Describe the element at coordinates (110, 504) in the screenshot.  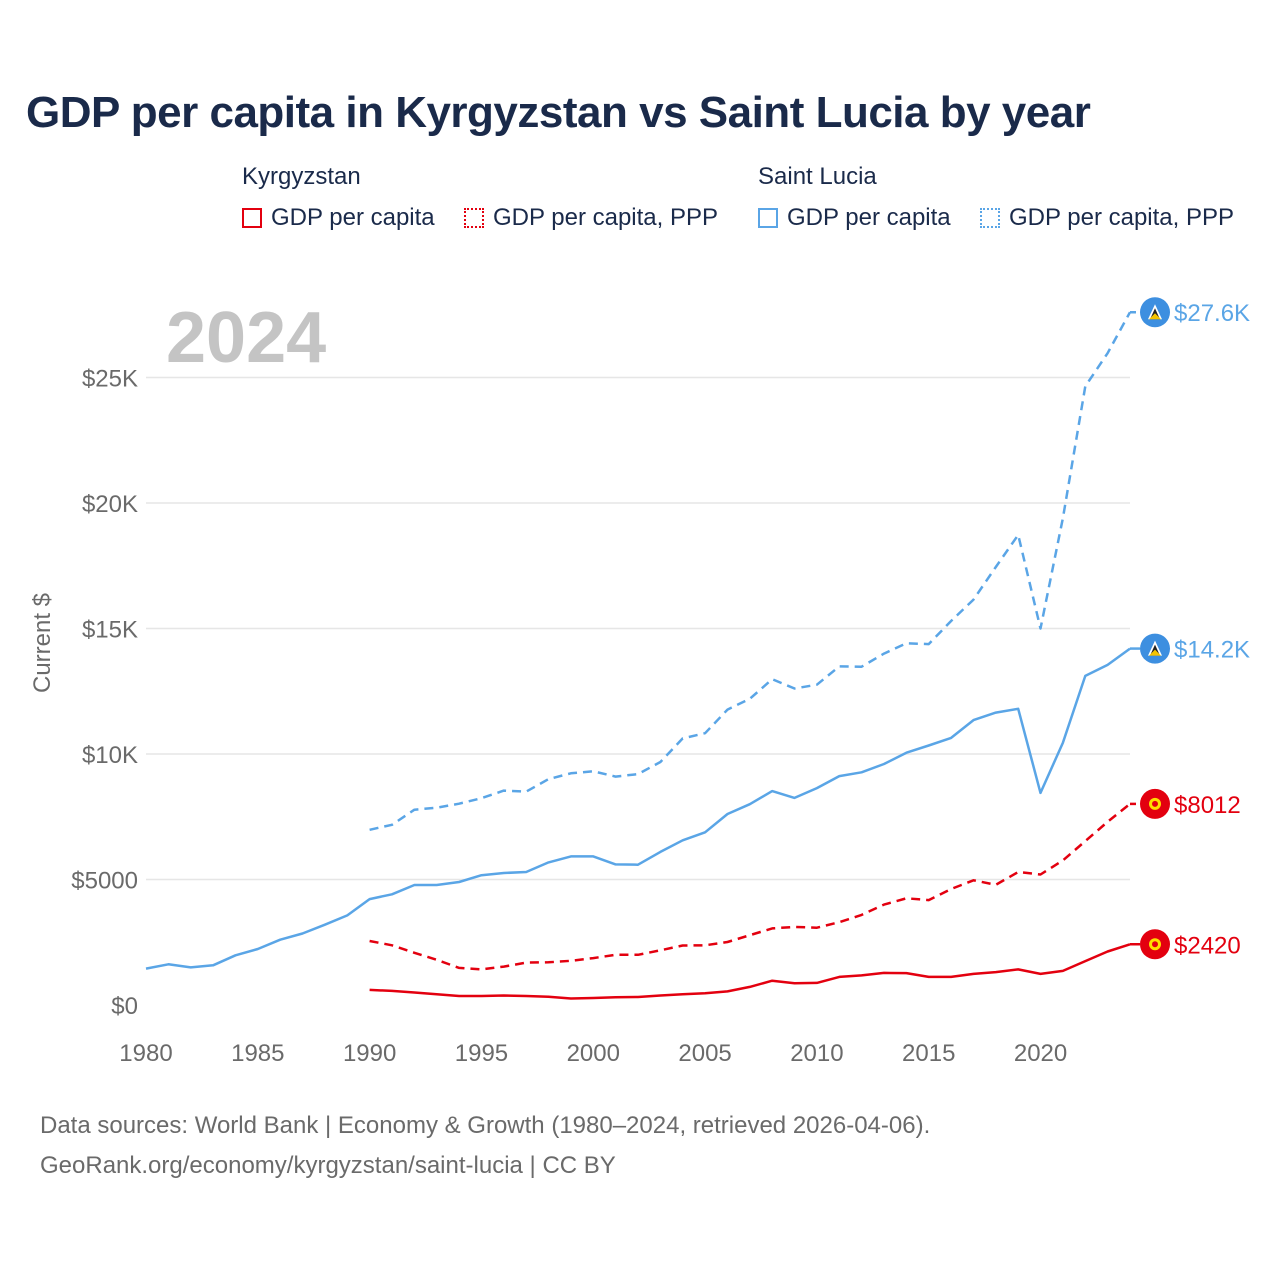
I see `y-tick-label: $20K` at that location.